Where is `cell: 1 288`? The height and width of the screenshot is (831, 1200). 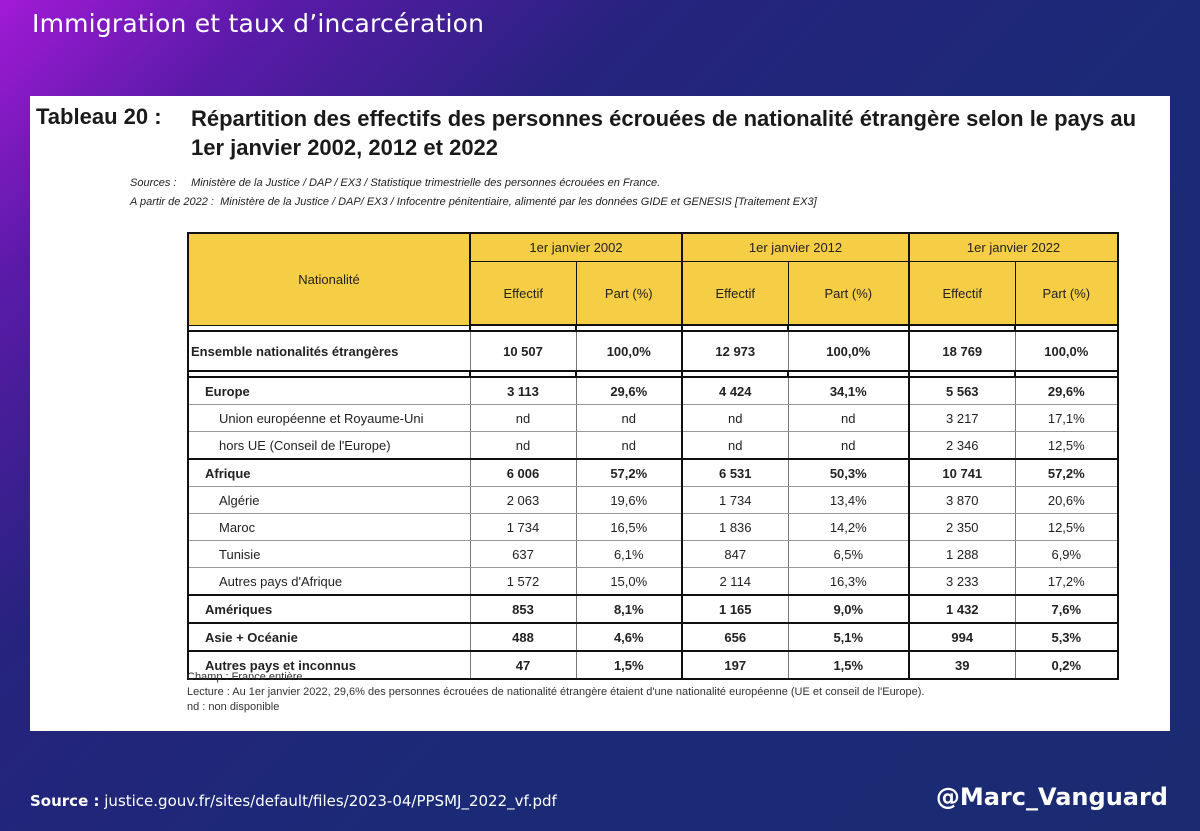
cell: 1 288 is located at coordinates (962, 554).